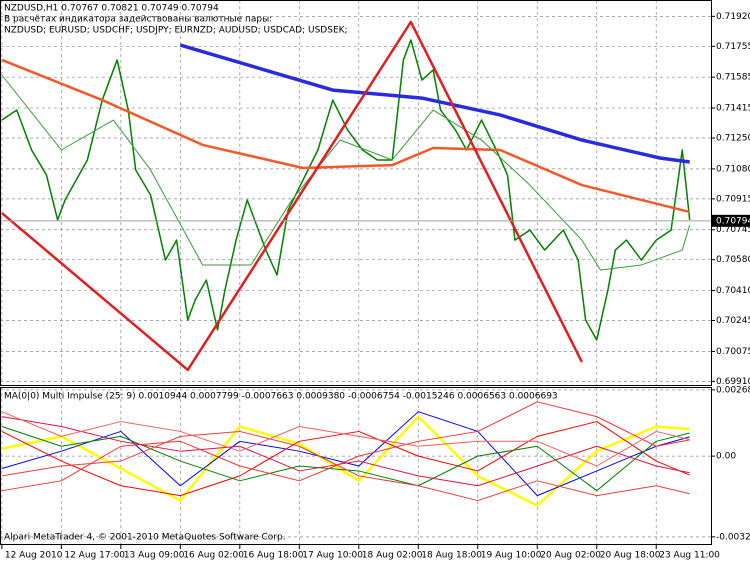 This screenshot has width=750, height=563. What do you see at coordinates (689, 556) in the screenshot?
I see `x-tick-label: 23 Aug 11:00` at bounding box center [689, 556].